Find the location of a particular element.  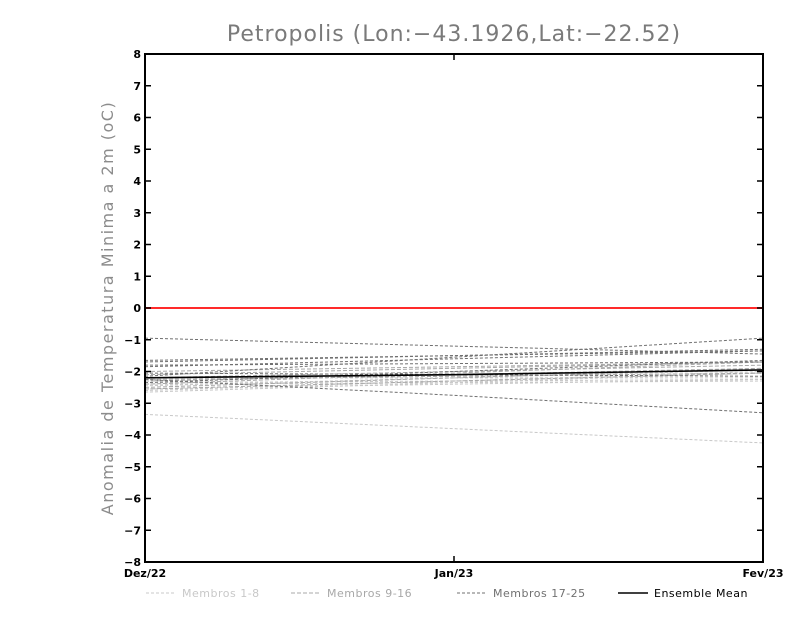

y-tick-label: −8 is located at coordinates (132, 562).